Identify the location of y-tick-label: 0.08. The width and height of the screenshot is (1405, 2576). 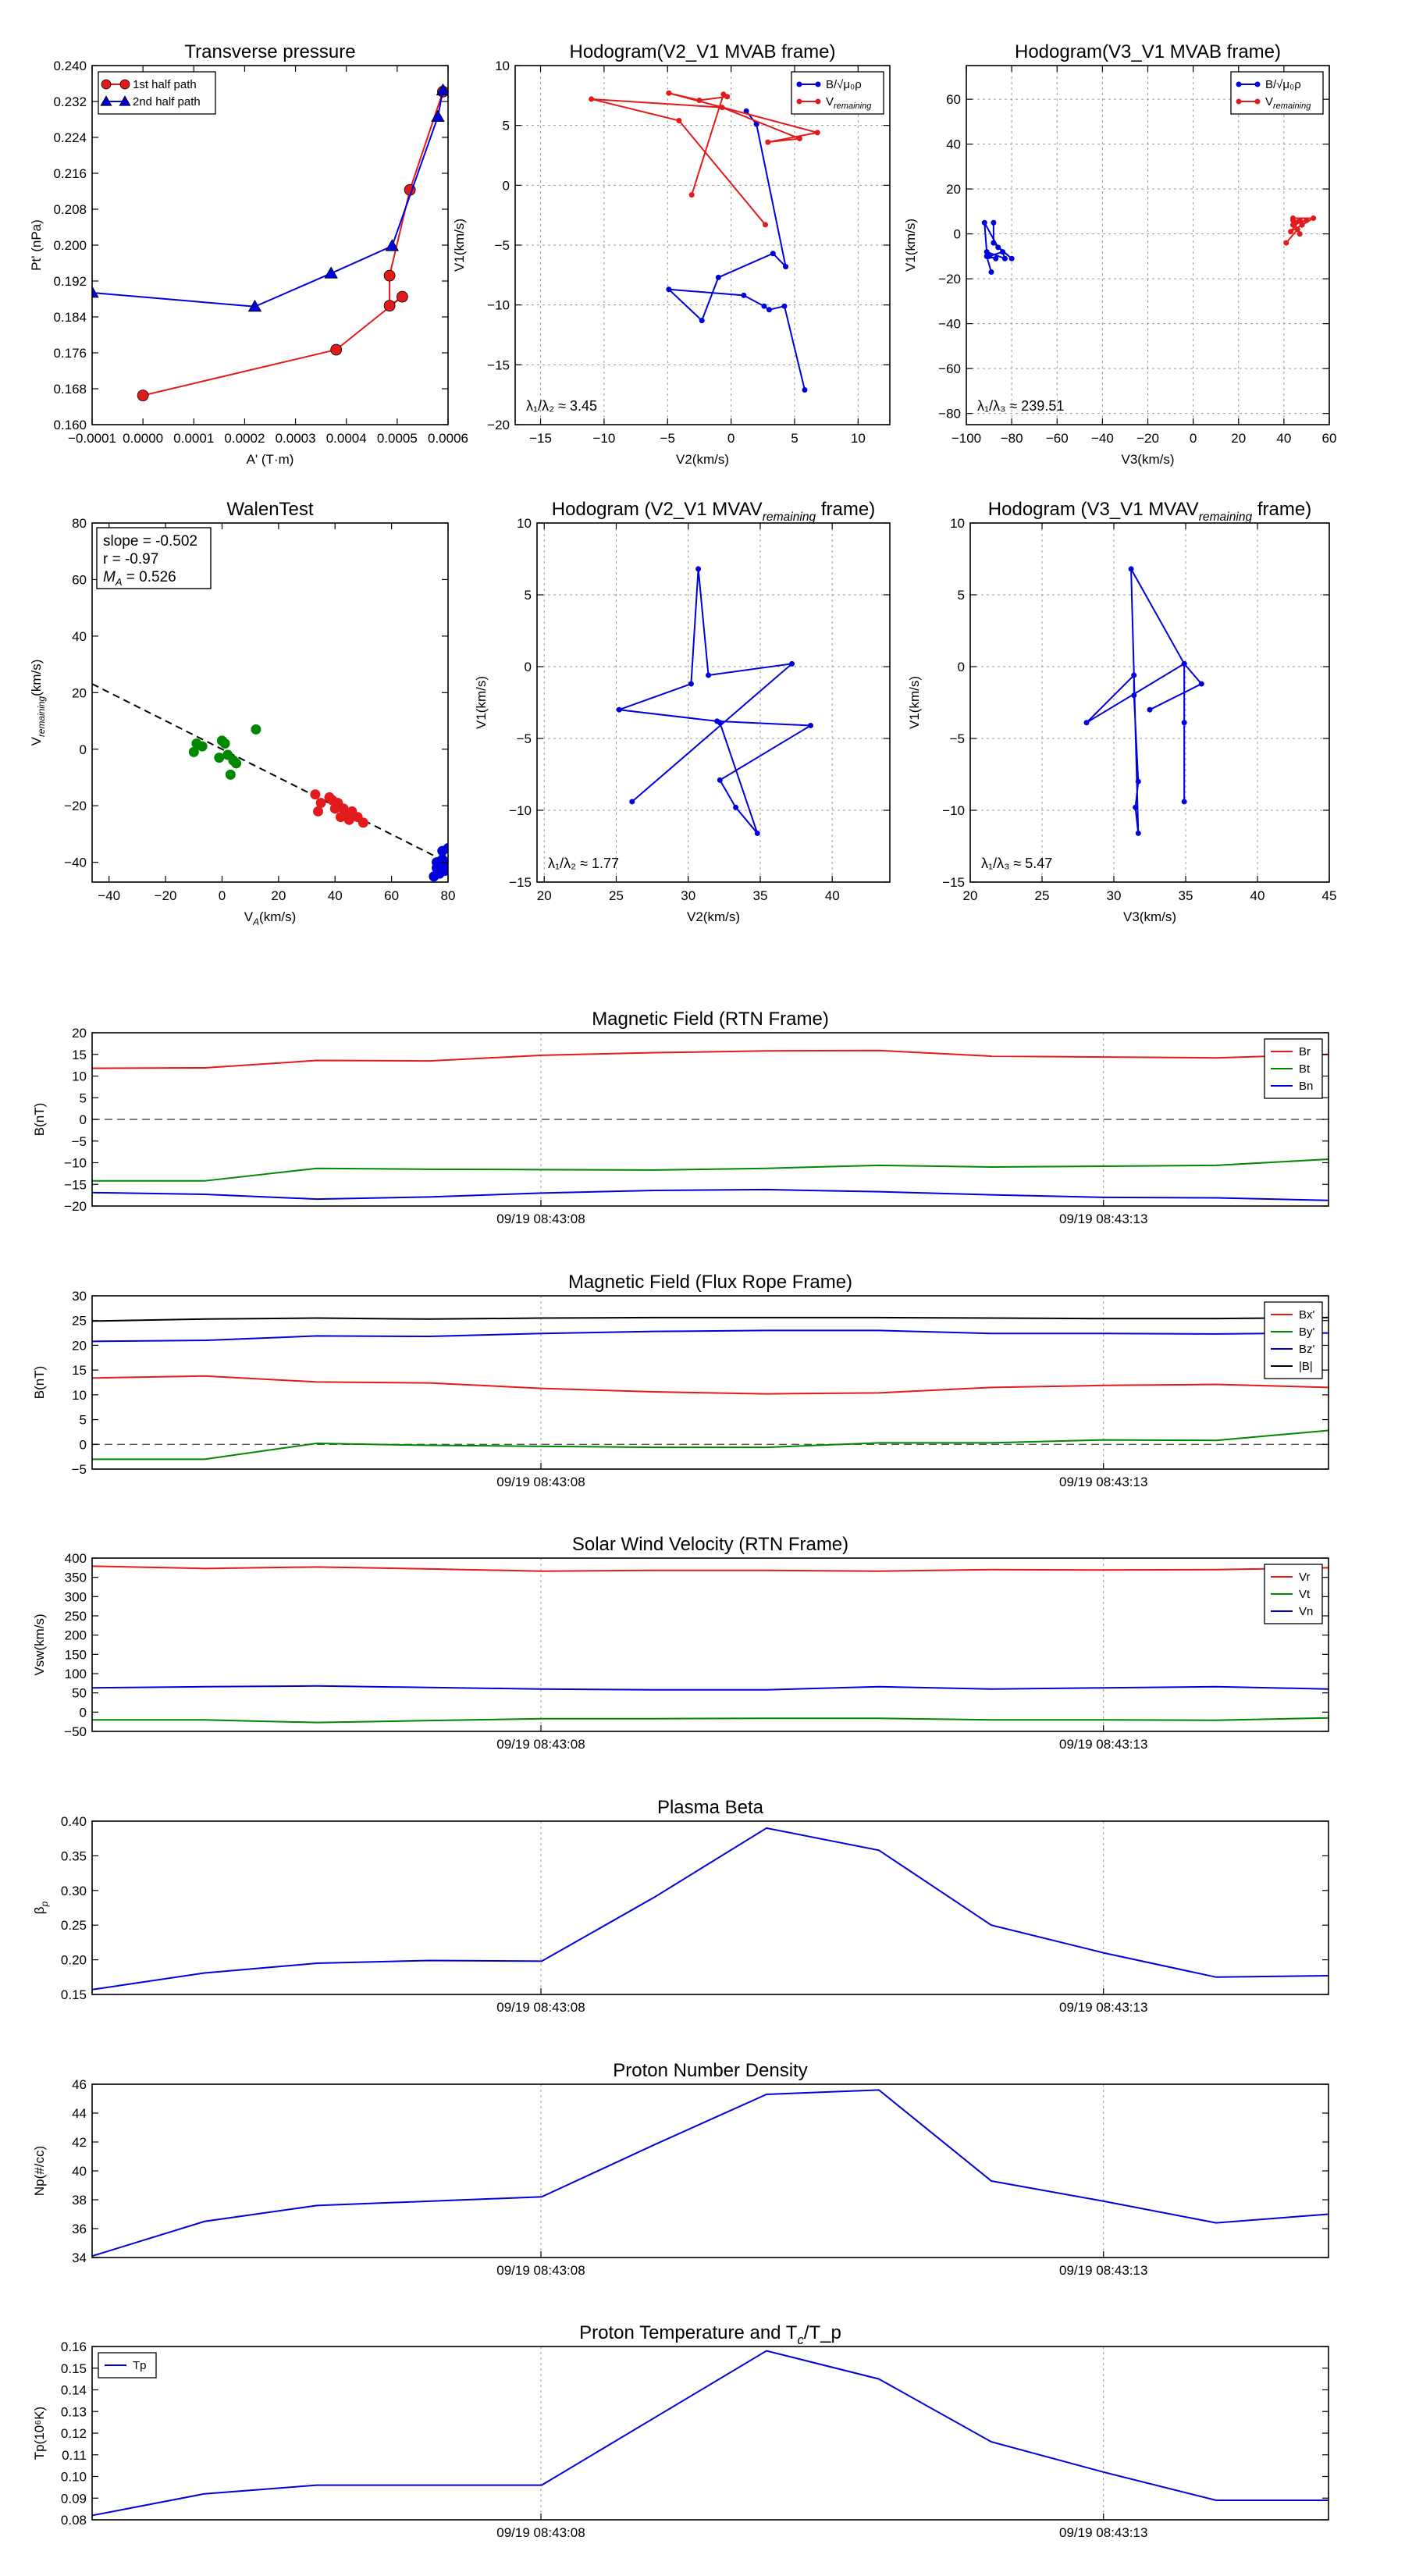
(74, 2520).